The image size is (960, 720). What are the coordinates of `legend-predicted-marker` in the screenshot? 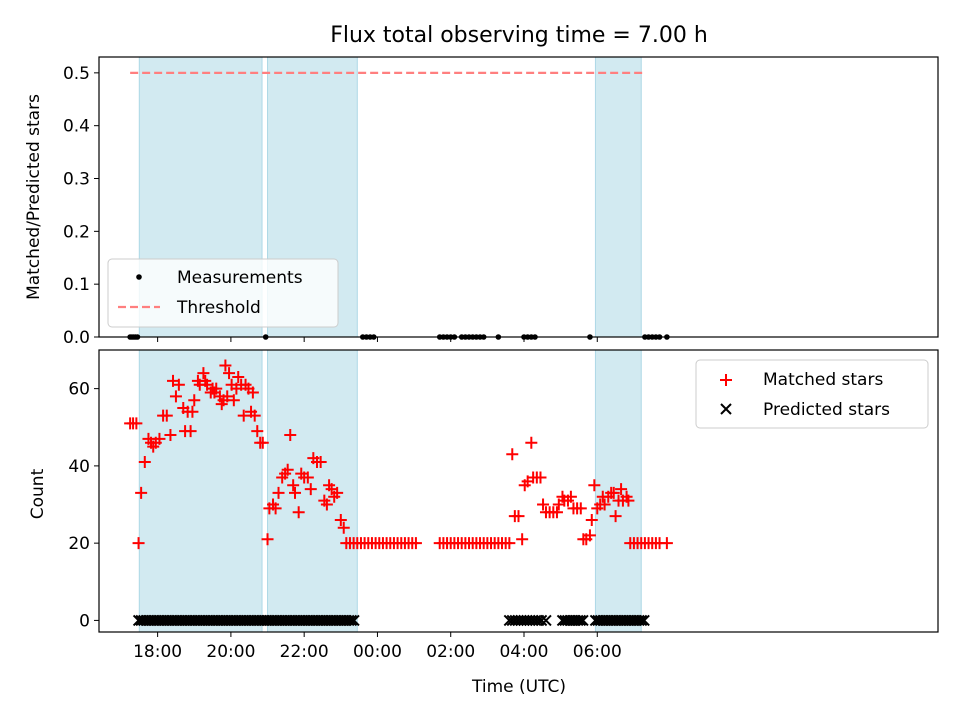 It's located at (726, 409).